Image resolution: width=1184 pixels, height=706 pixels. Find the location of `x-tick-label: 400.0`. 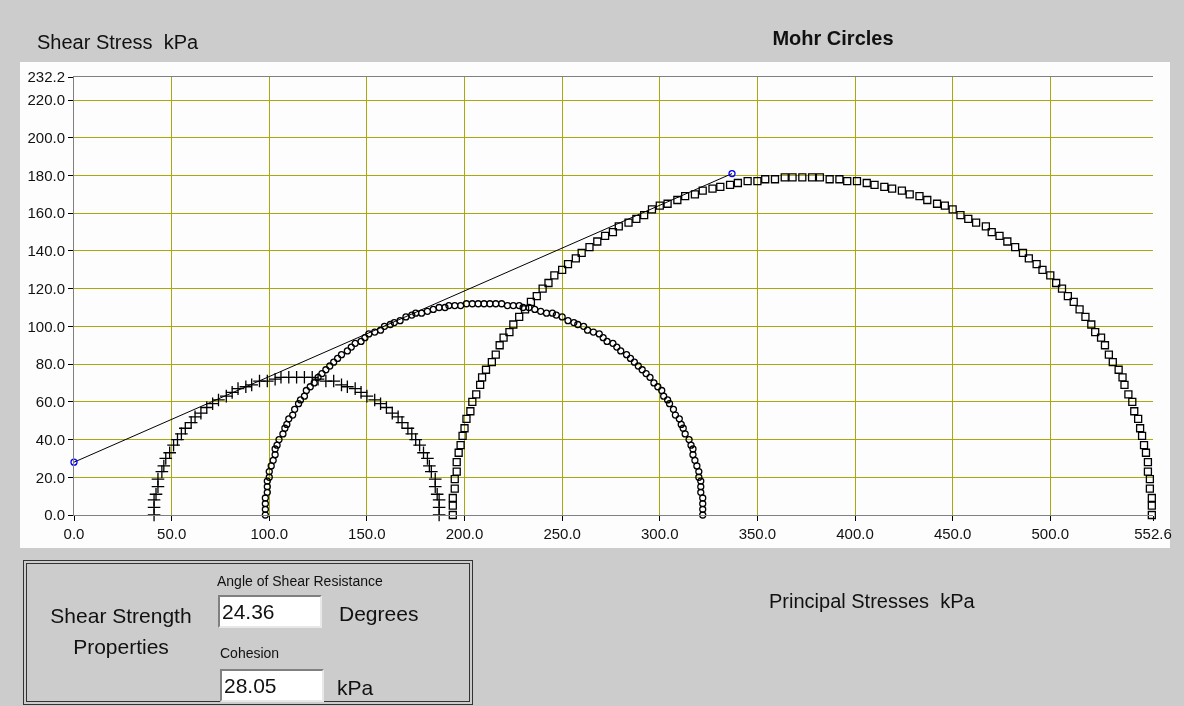

x-tick-label: 400.0 is located at coordinates (855, 533).